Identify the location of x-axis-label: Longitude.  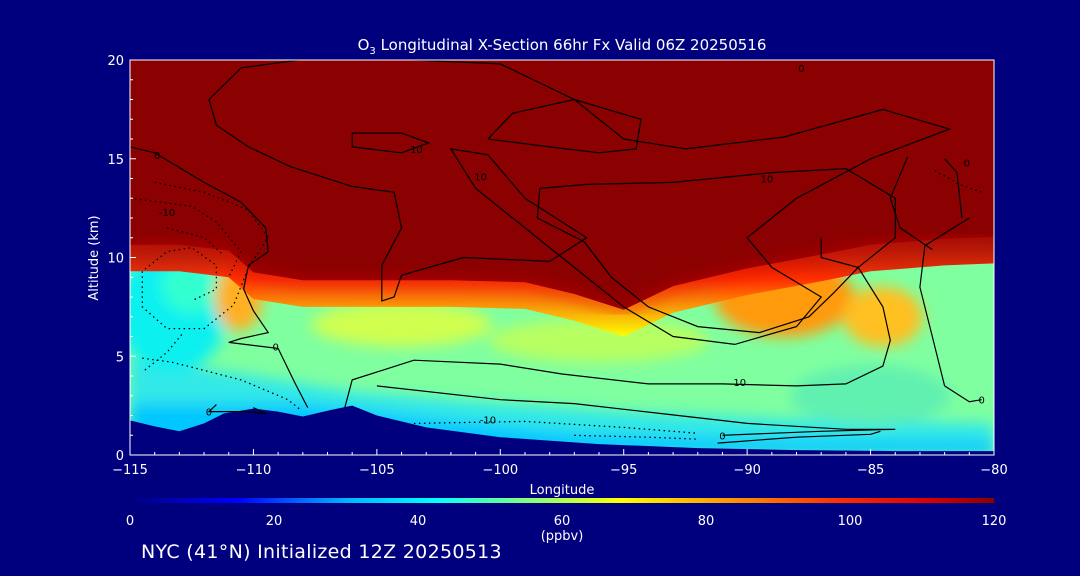
(562, 490).